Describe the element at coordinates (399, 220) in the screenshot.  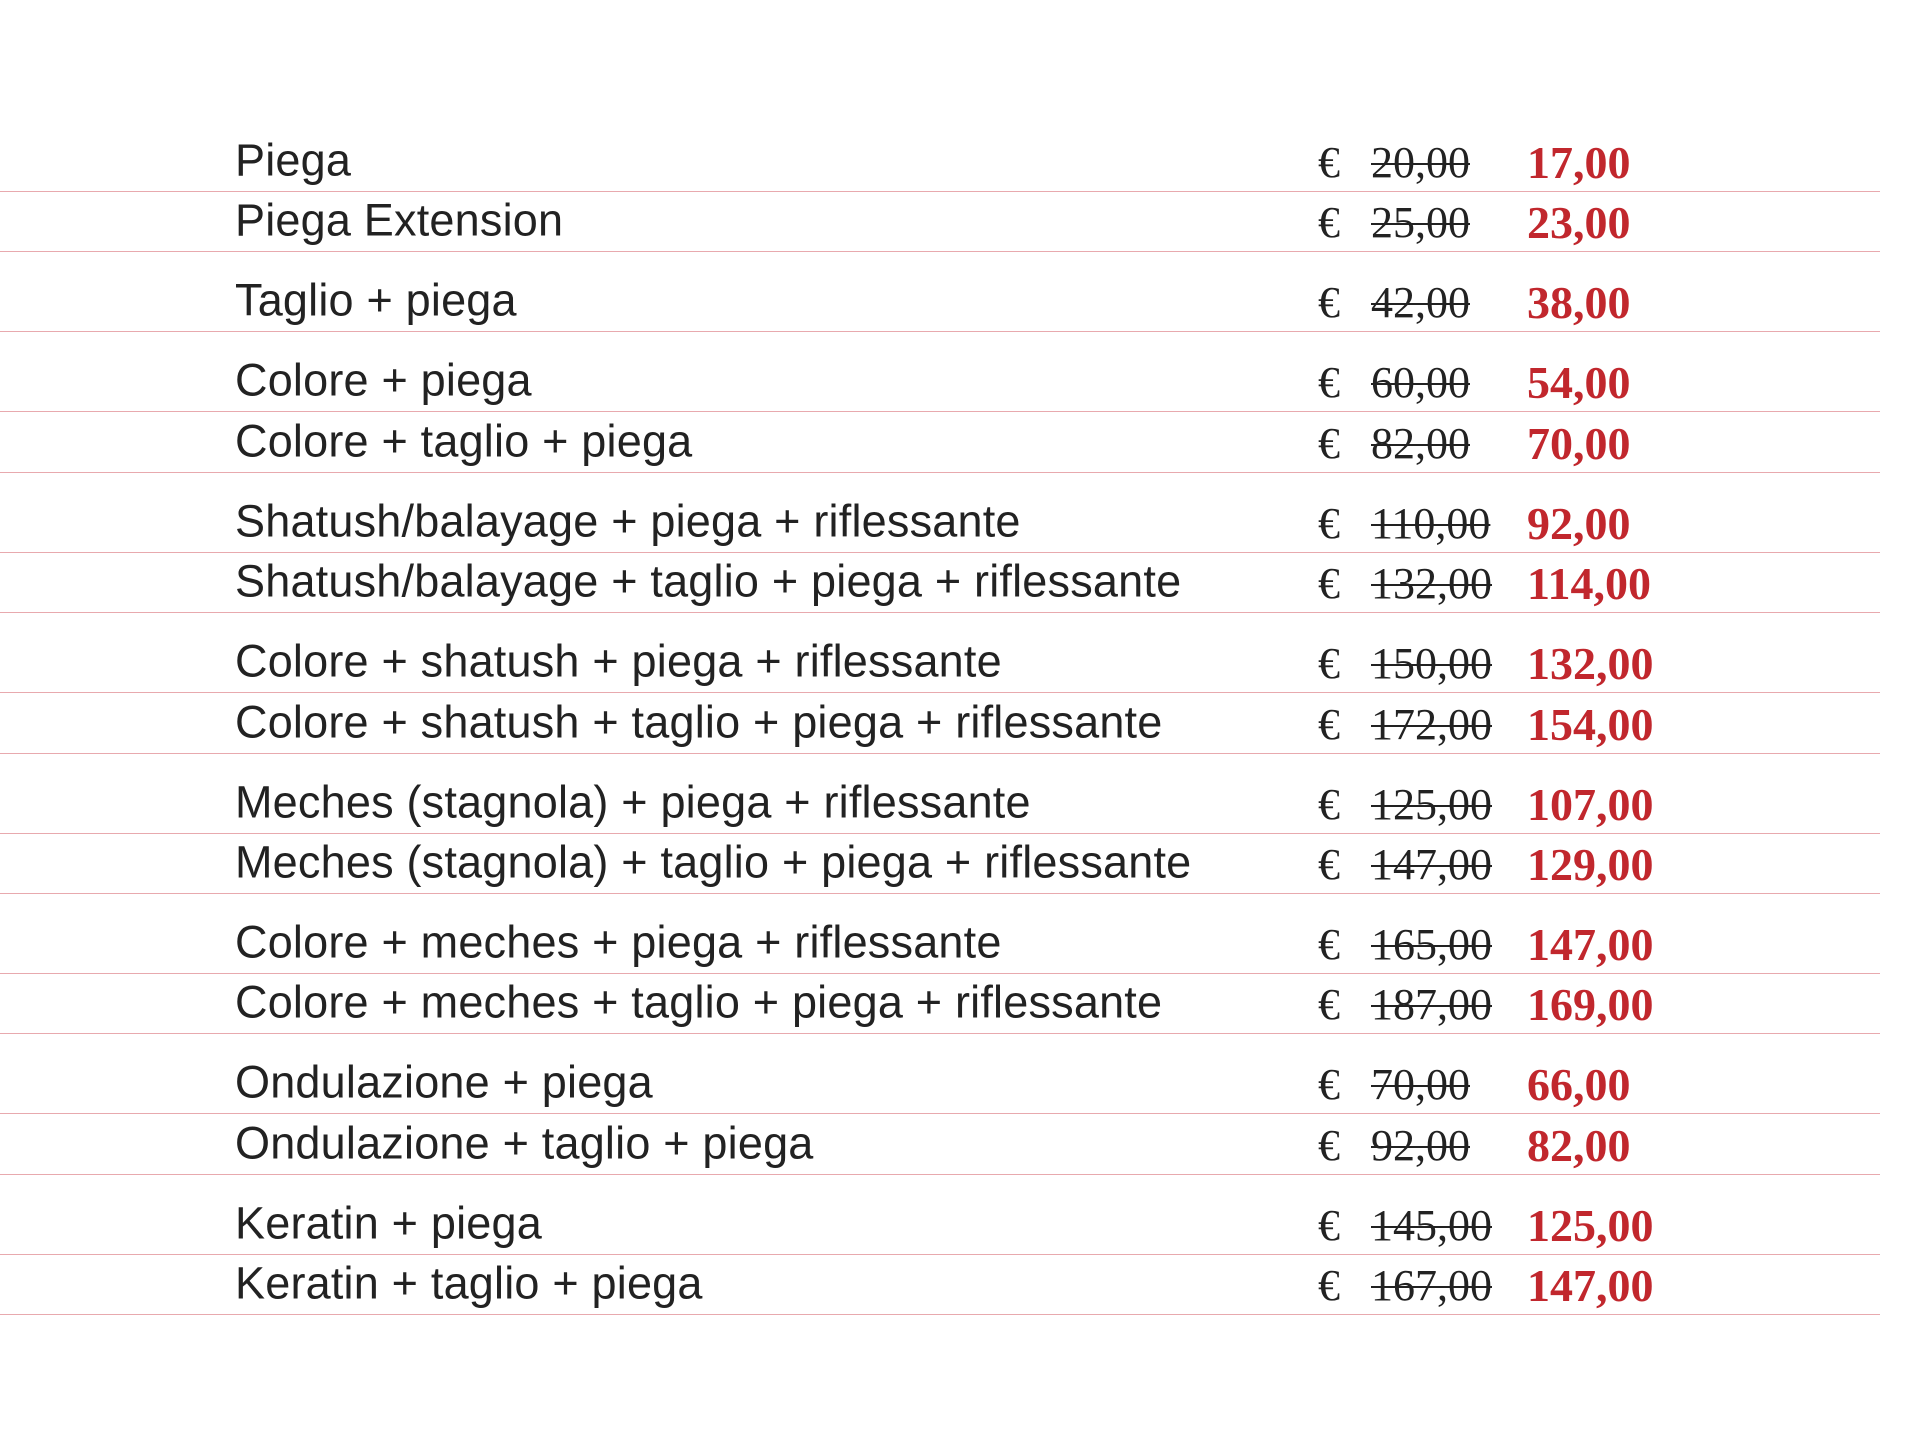
I see `service-name: Piega Extension` at that location.